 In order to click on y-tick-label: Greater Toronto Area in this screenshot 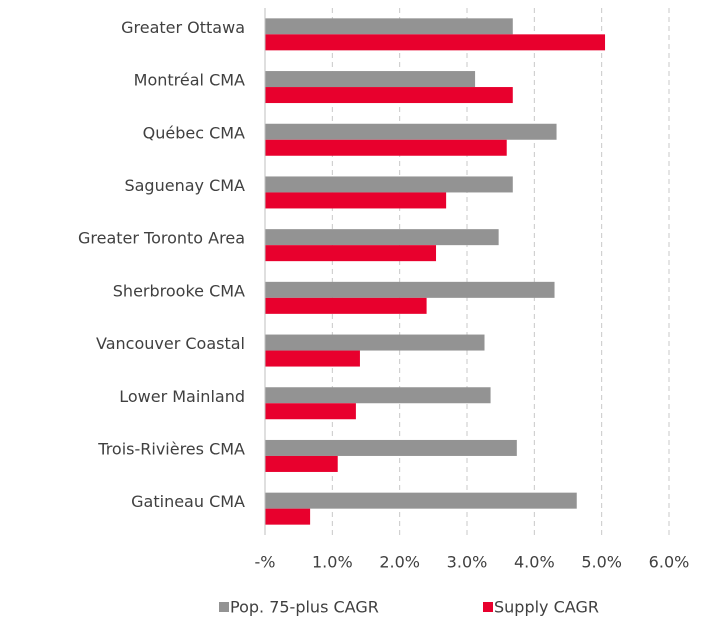, I will do `click(161, 238)`.